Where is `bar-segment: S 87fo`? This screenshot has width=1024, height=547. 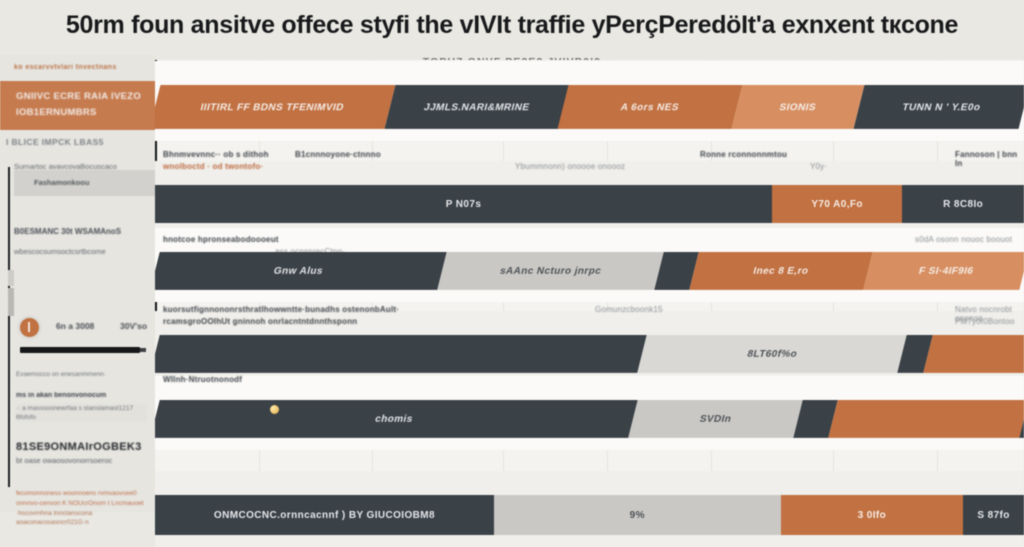 bar-segment: S 87fo is located at coordinates (993, 515).